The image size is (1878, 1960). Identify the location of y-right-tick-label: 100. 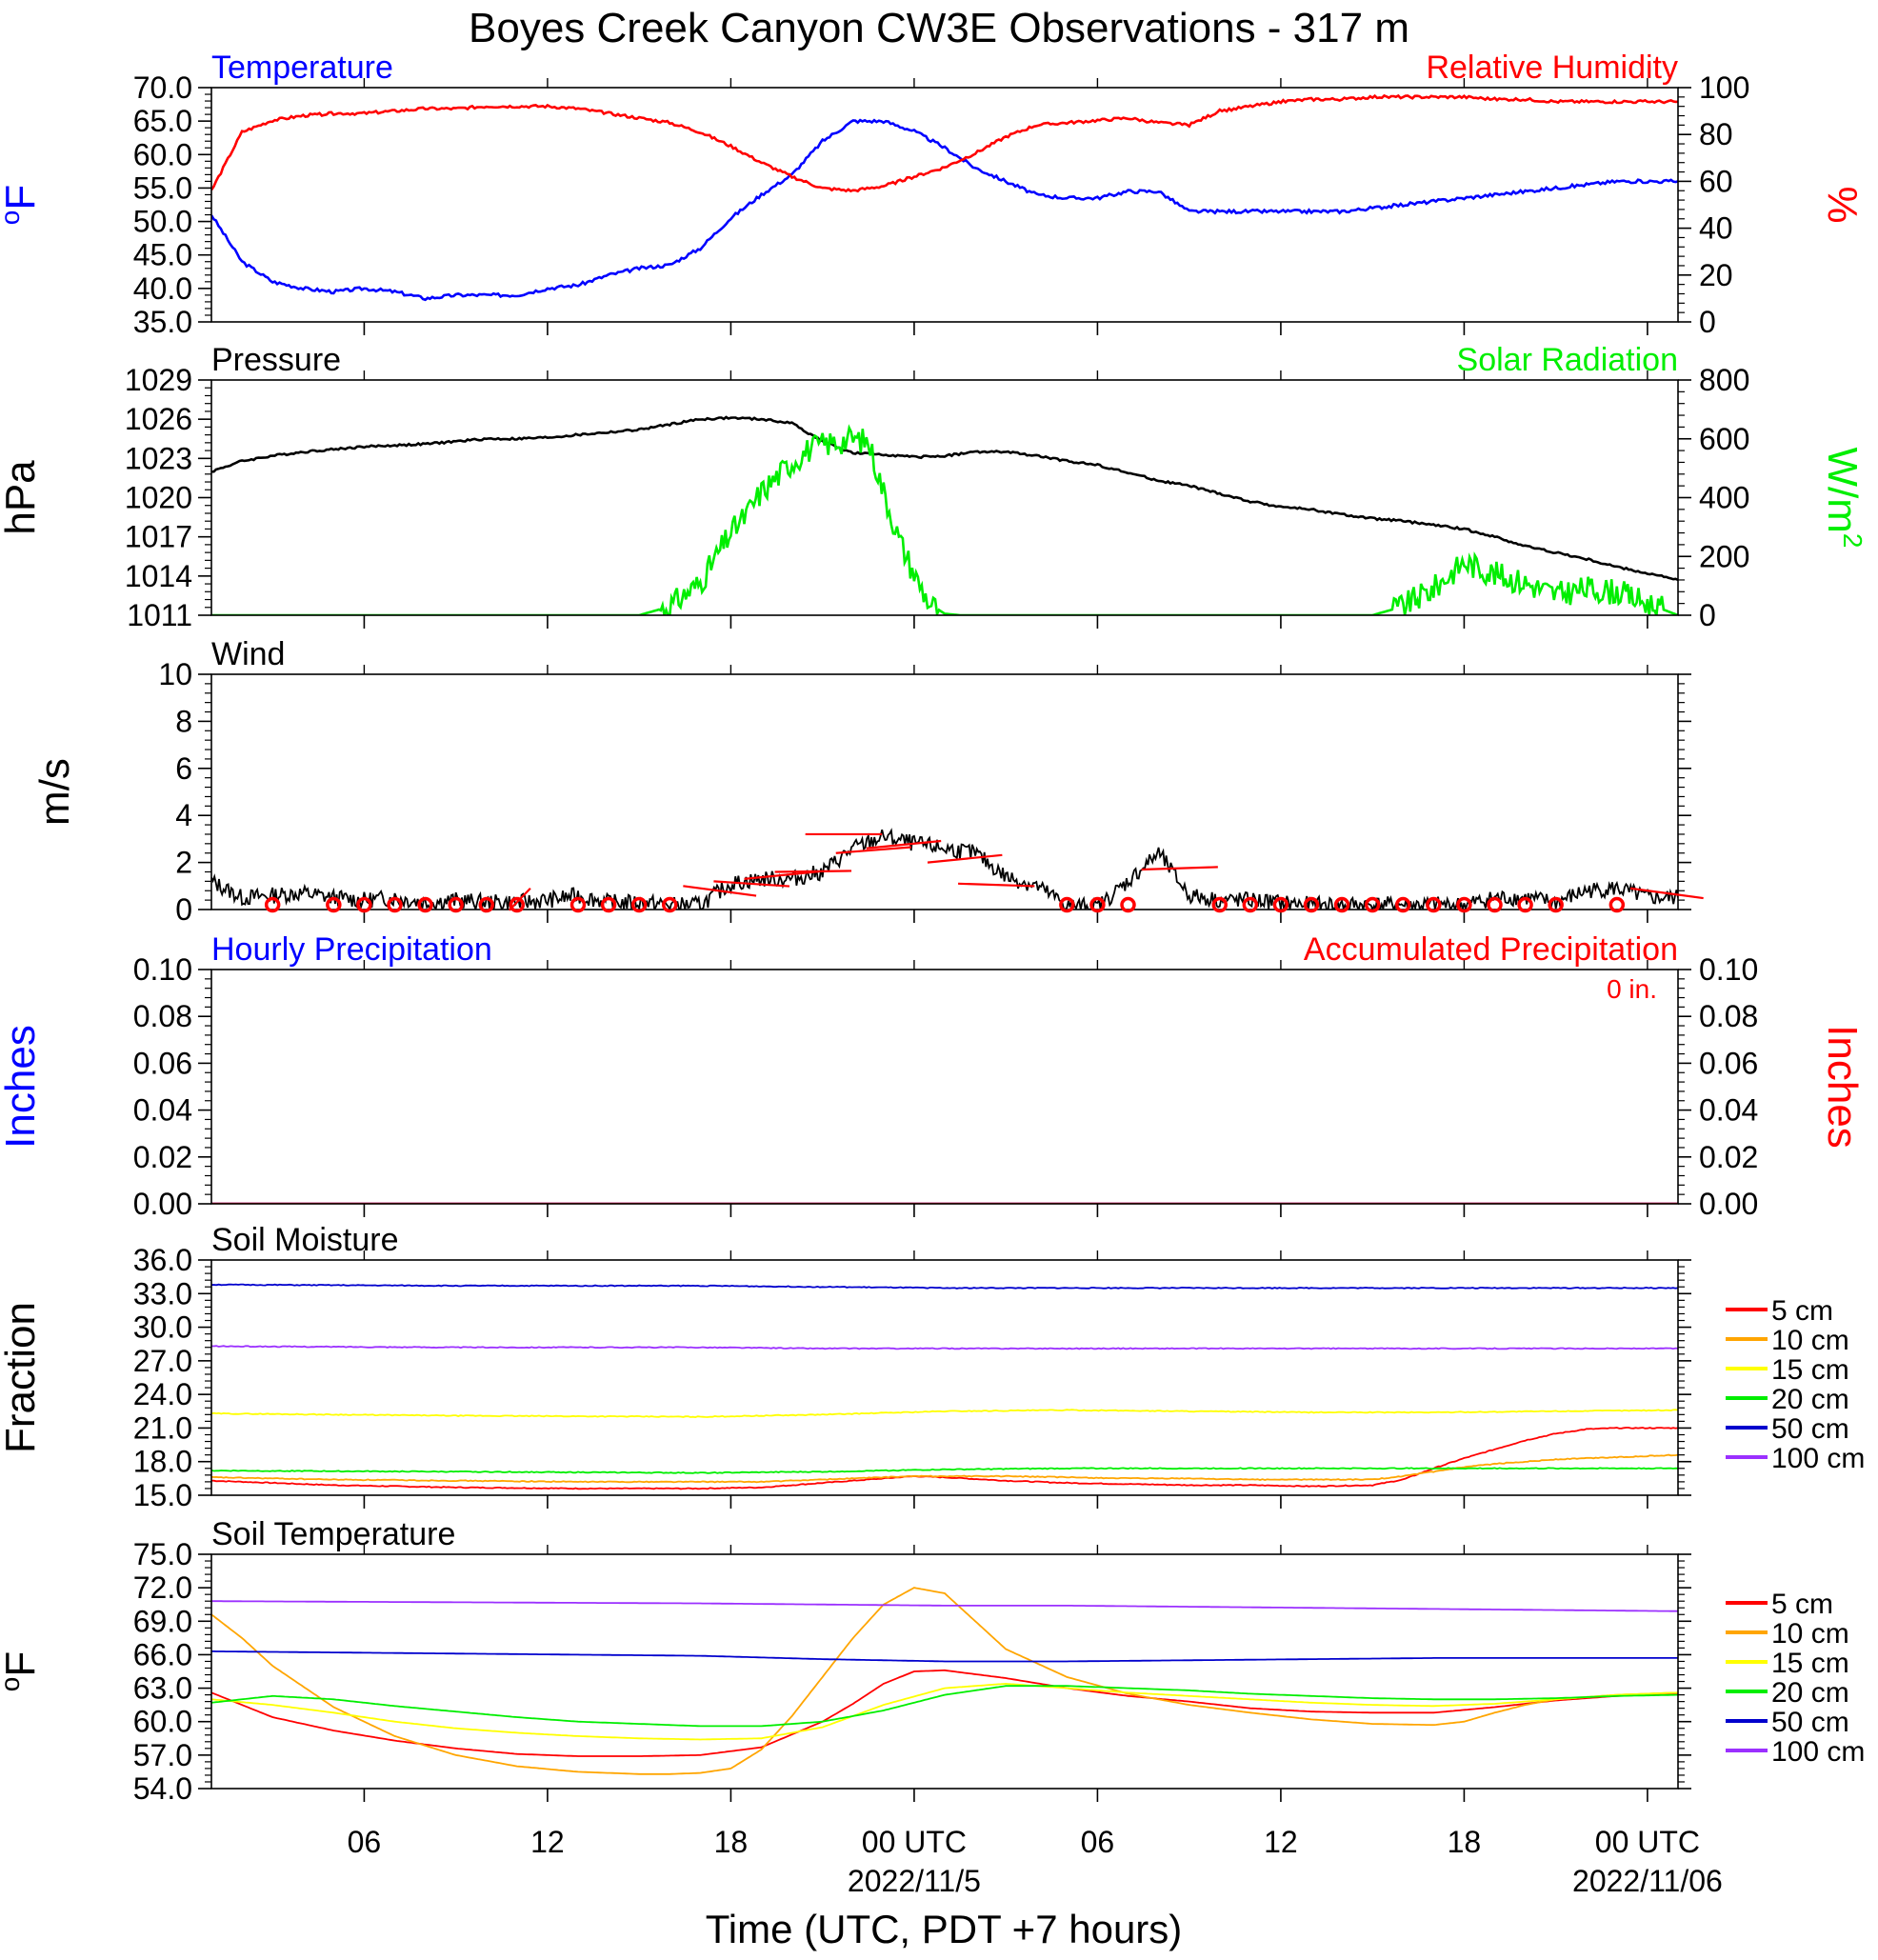
(1724, 87).